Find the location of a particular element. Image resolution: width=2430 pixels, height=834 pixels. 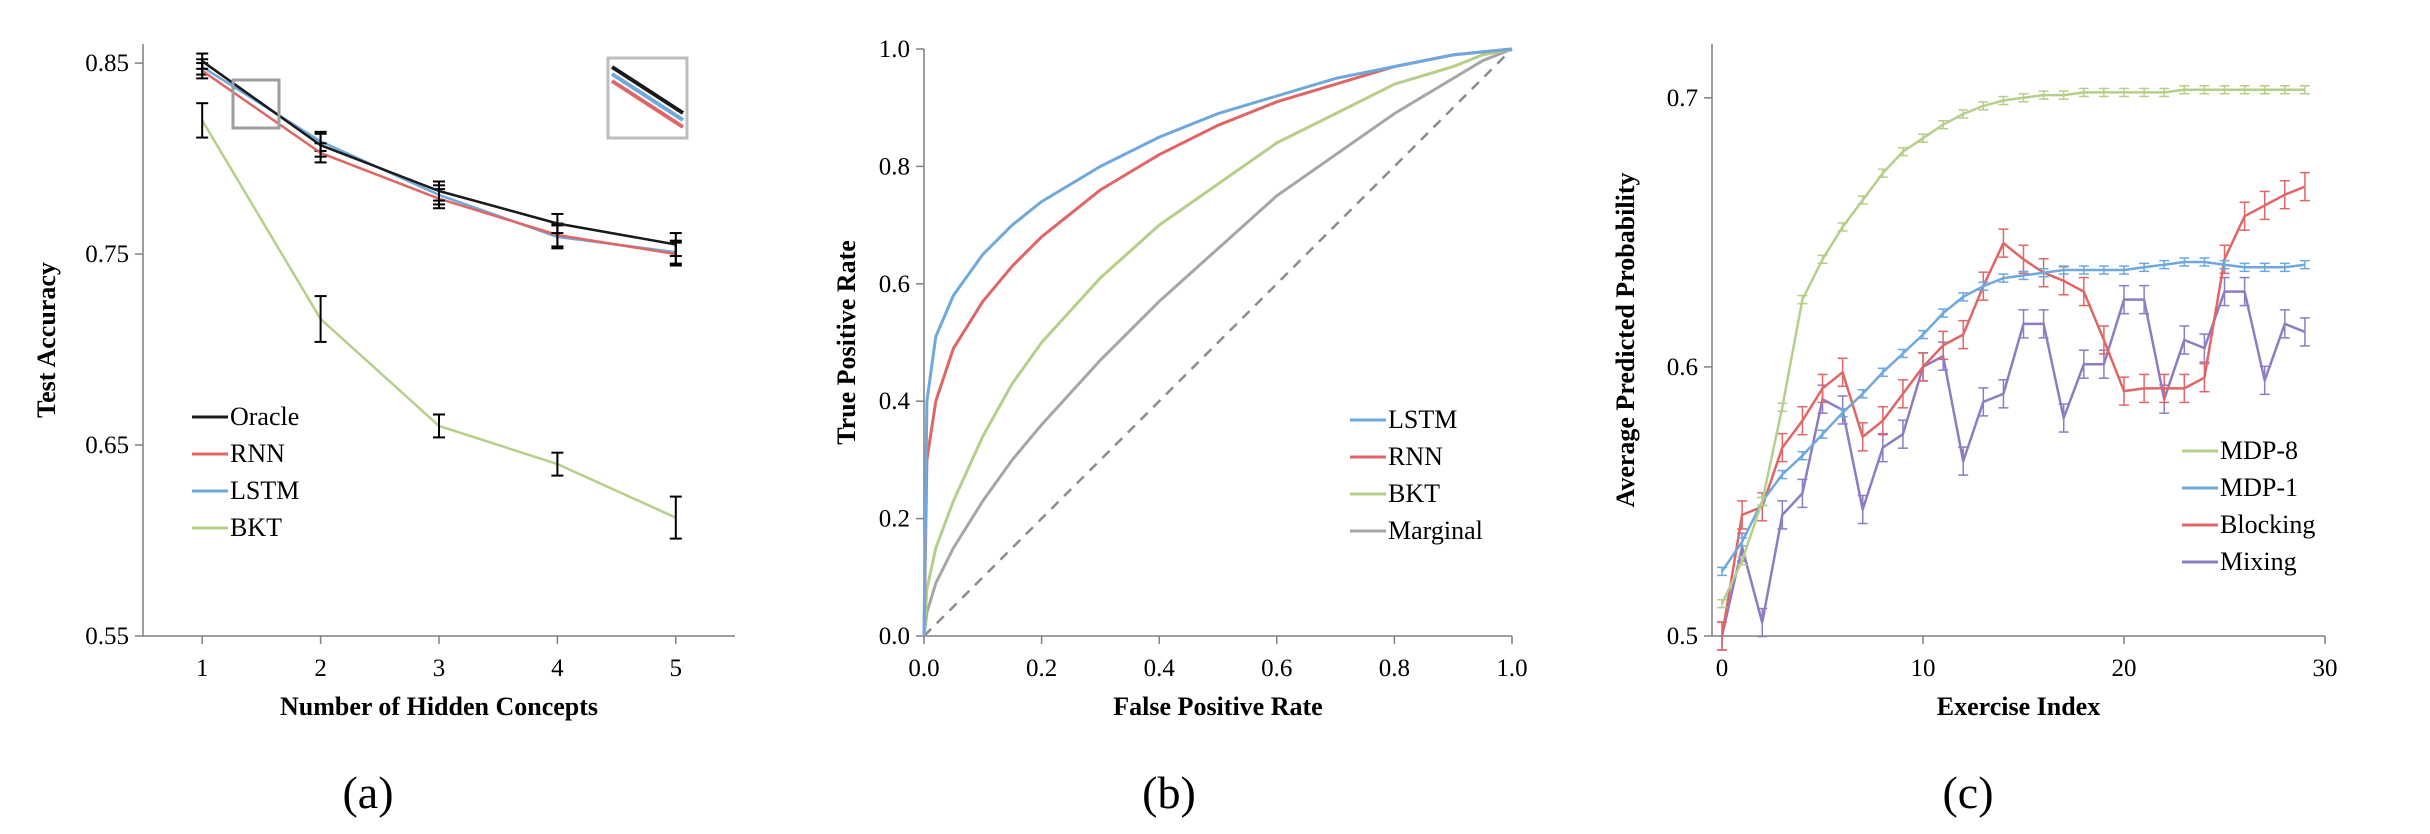

x-axis-label: Number of Hidden Concepts is located at coordinates (439, 706).